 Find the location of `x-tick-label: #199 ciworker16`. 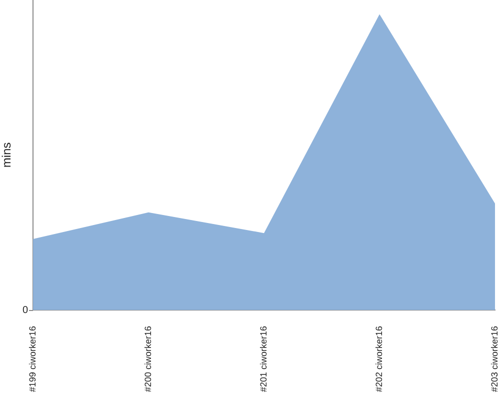

x-tick-label: #199 ciworker16 is located at coordinates (32, 359).